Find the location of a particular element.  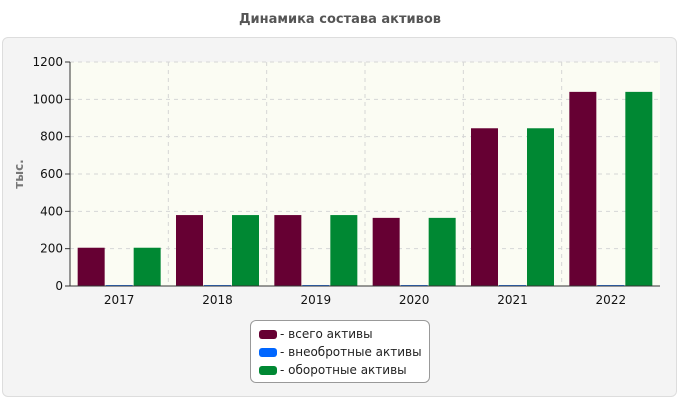

bar-total-2019 is located at coordinates (288, 250).